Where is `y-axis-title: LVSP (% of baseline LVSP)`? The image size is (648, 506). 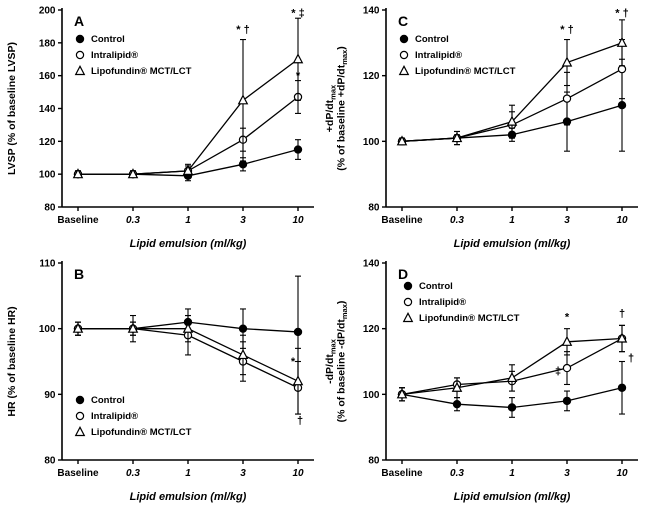
y-axis-title: LVSP (% of baseline LVSP) is located at coordinates (12, 108).